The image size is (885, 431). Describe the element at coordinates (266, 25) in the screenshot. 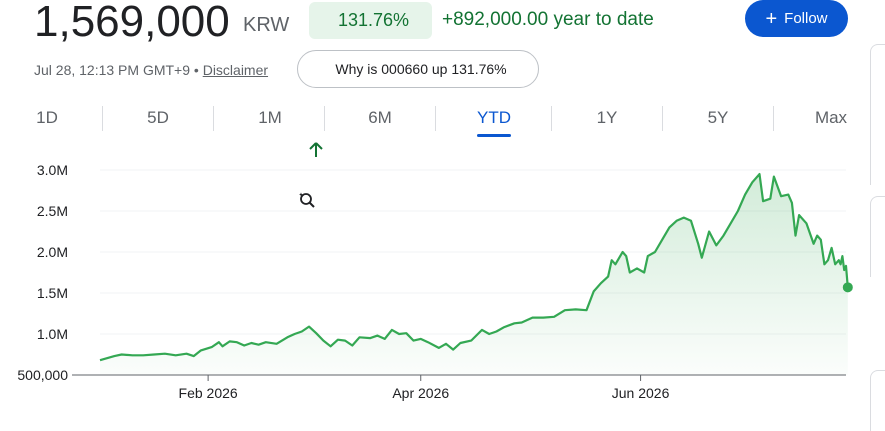

I see `currency-label: KRW` at that location.